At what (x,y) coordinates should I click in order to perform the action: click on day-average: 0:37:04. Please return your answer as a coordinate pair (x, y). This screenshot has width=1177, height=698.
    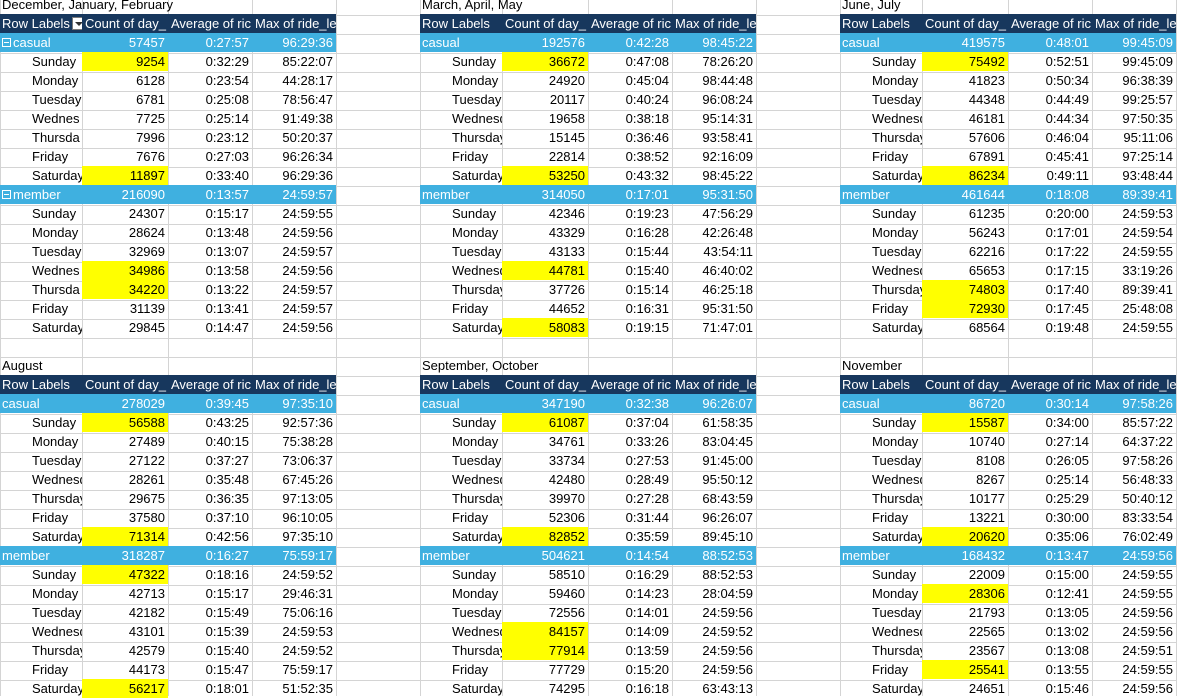
    Looking at the image, I should click on (647, 422).